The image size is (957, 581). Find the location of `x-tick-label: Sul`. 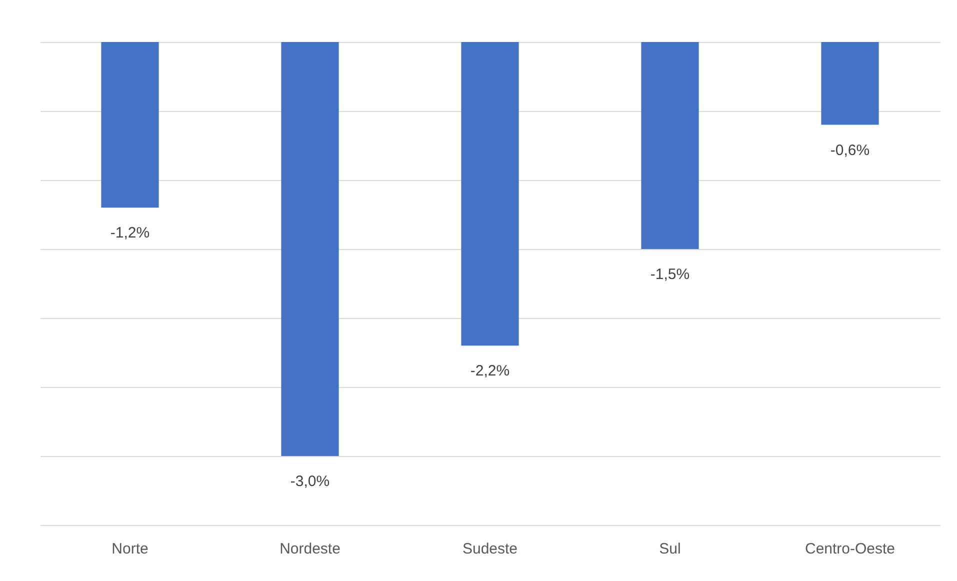

x-tick-label: Sul is located at coordinates (670, 549).